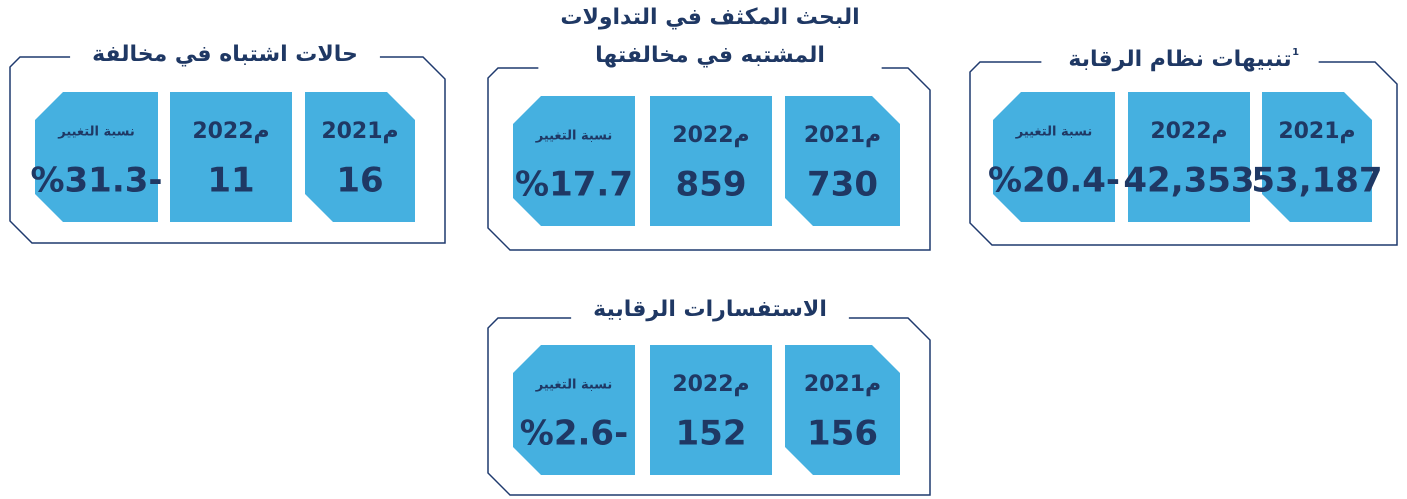  What do you see at coordinates (359, 181) in the screenshot?
I see `tile-value: 16` at bounding box center [359, 181].